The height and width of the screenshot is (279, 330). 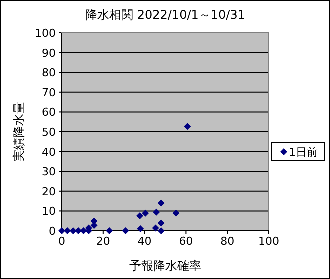 I want to click on y-tick-label: 20, so click(x=49, y=191).